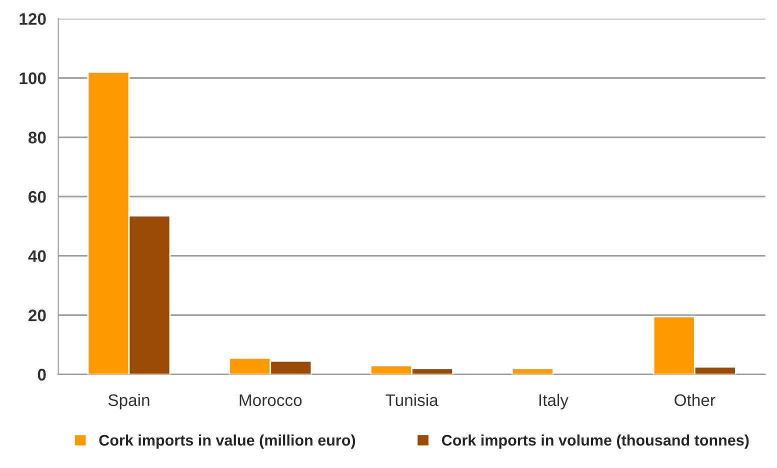  What do you see at coordinates (33, 78) in the screenshot?
I see `y-tick-label: 100` at bounding box center [33, 78].